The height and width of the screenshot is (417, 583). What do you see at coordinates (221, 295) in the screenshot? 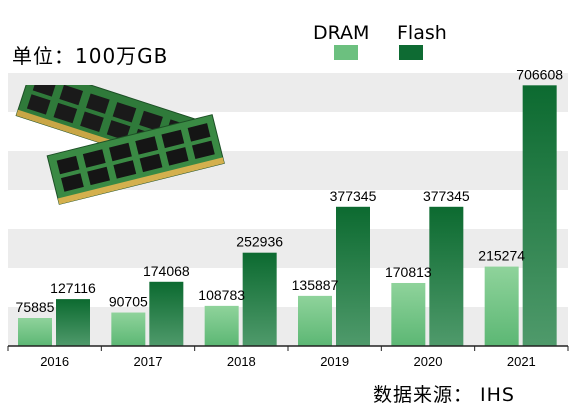
I see `value-label-dram-2018: 108783` at bounding box center [221, 295].